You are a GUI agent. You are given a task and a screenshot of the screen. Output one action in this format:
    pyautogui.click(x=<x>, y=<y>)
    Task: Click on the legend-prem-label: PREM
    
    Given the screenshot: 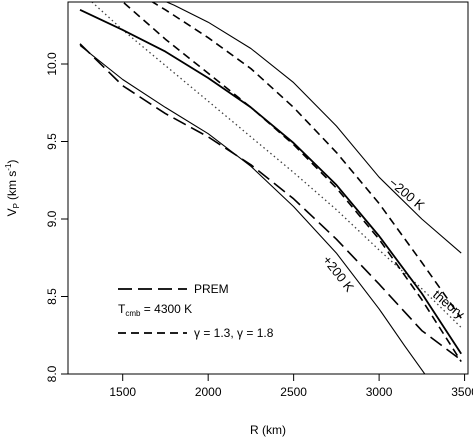 What is the action you would take?
    pyautogui.click(x=211, y=289)
    